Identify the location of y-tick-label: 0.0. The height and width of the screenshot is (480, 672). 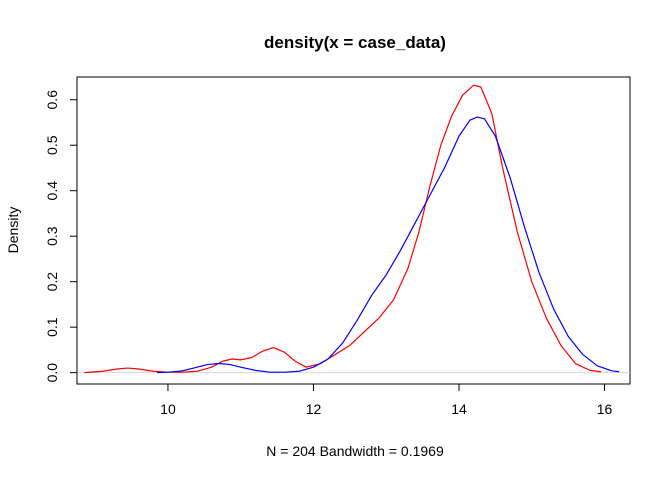
(52, 373).